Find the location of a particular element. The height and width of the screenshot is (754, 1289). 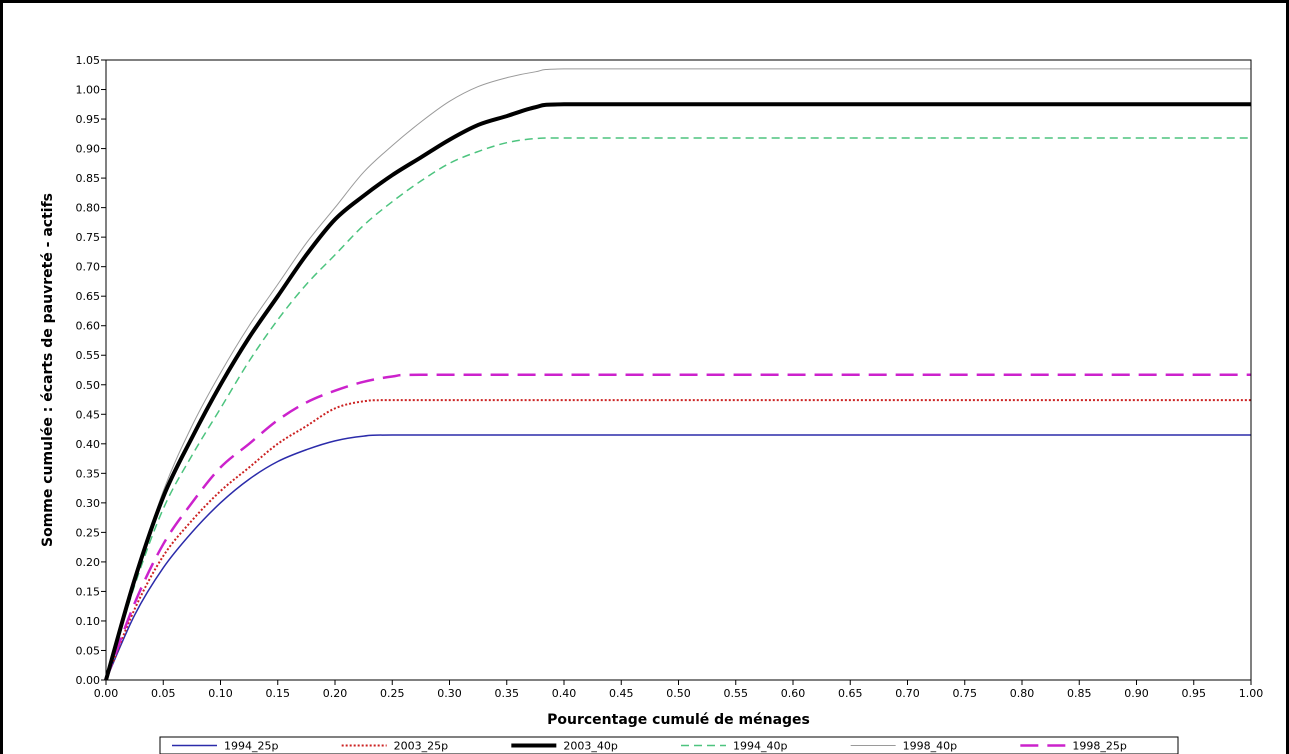

y-tick-label: 1.00 is located at coordinates (88, 90).